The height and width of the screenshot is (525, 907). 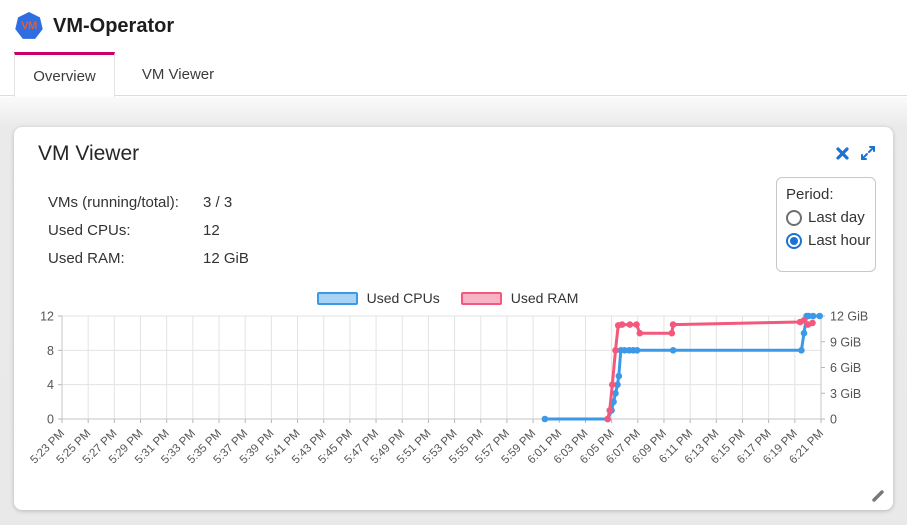 I want to click on right-axis-label: 0, so click(x=833, y=420).